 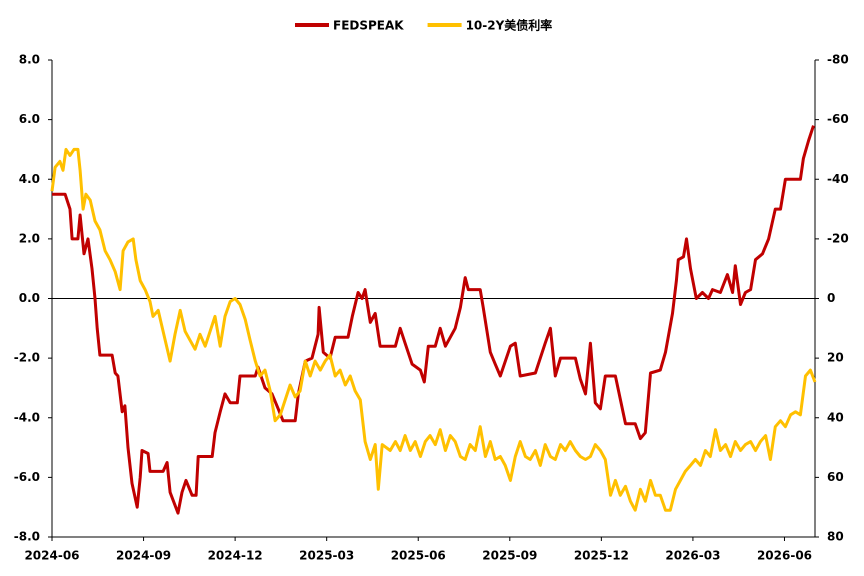 What do you see at coordinates (835, 358) in the screenshot?
I see `y2-tick-label: 20` at bounding box center [835, 358].